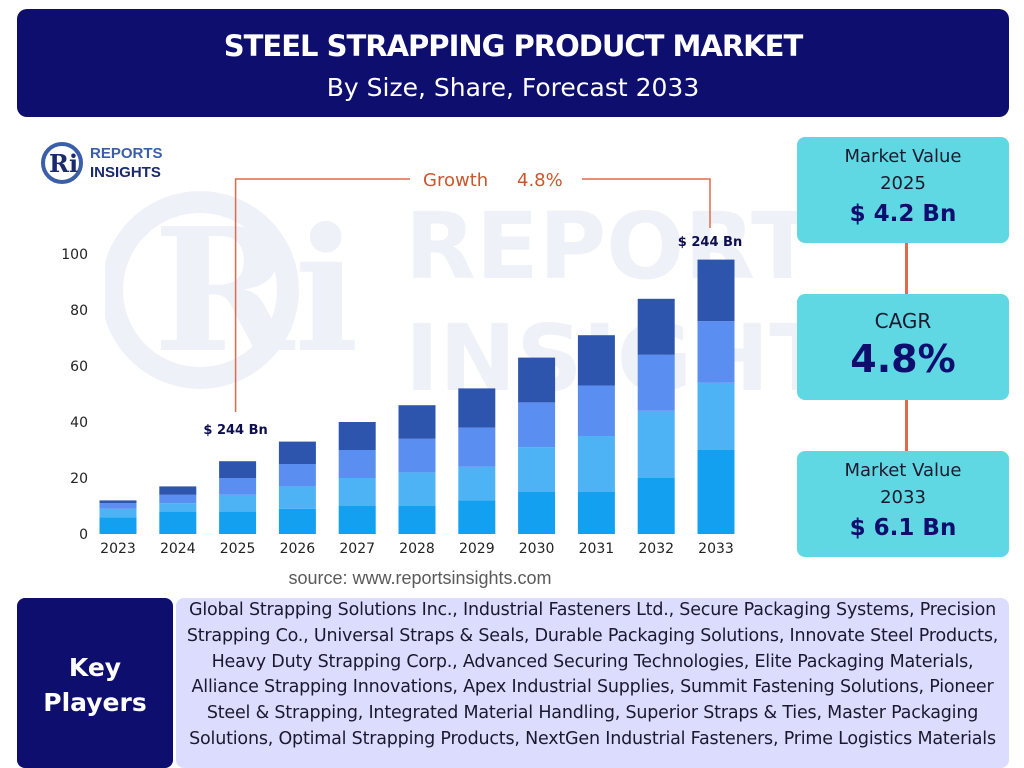 The image size is (1024, 768). What do you see at coordinates (537, 549) in the screenshot?
I see `x-tick-label: 2030` at bounding box center [537, 549].